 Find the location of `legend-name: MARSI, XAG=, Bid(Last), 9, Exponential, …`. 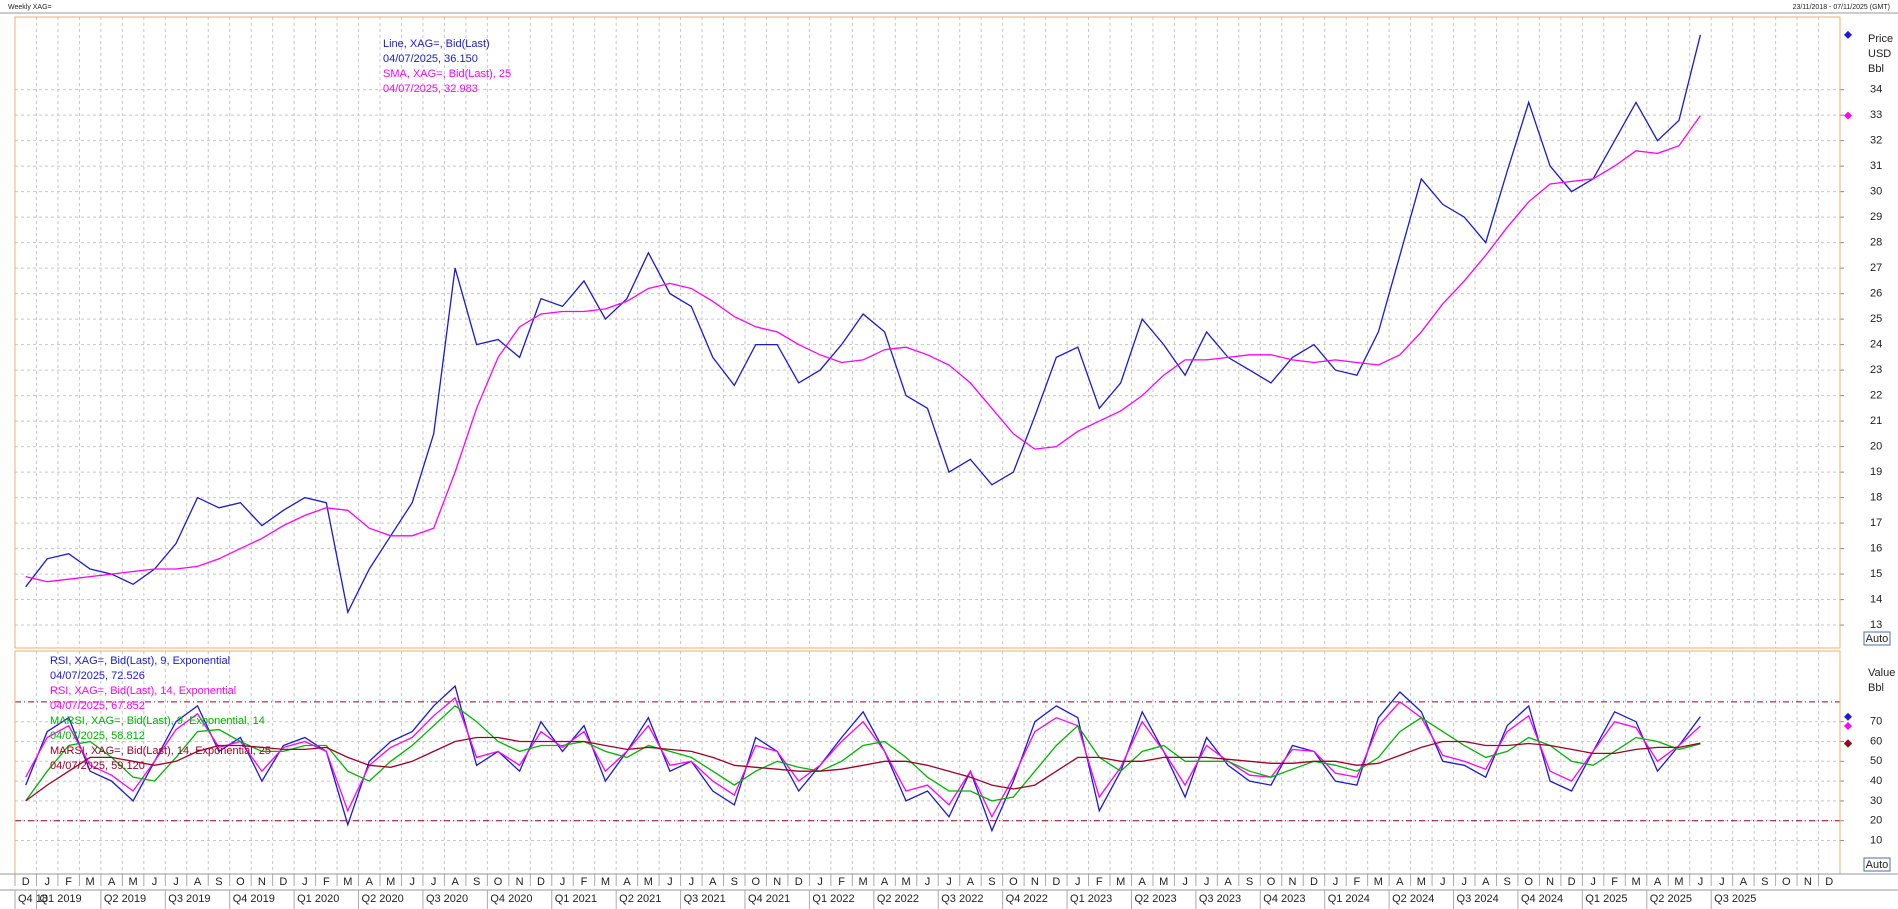

legend-name: MARSI, XAG=, Bid(Last), 9, Exponential, … is located at coordinates (157, 721).